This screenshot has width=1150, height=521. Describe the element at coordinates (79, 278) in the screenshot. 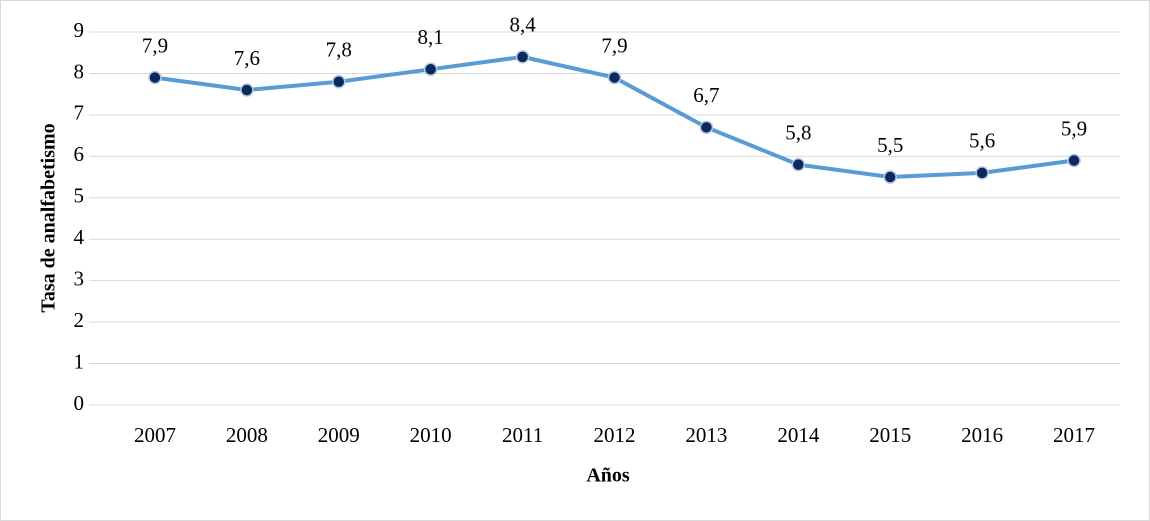

I see `y-tick-label: 3` at that location.